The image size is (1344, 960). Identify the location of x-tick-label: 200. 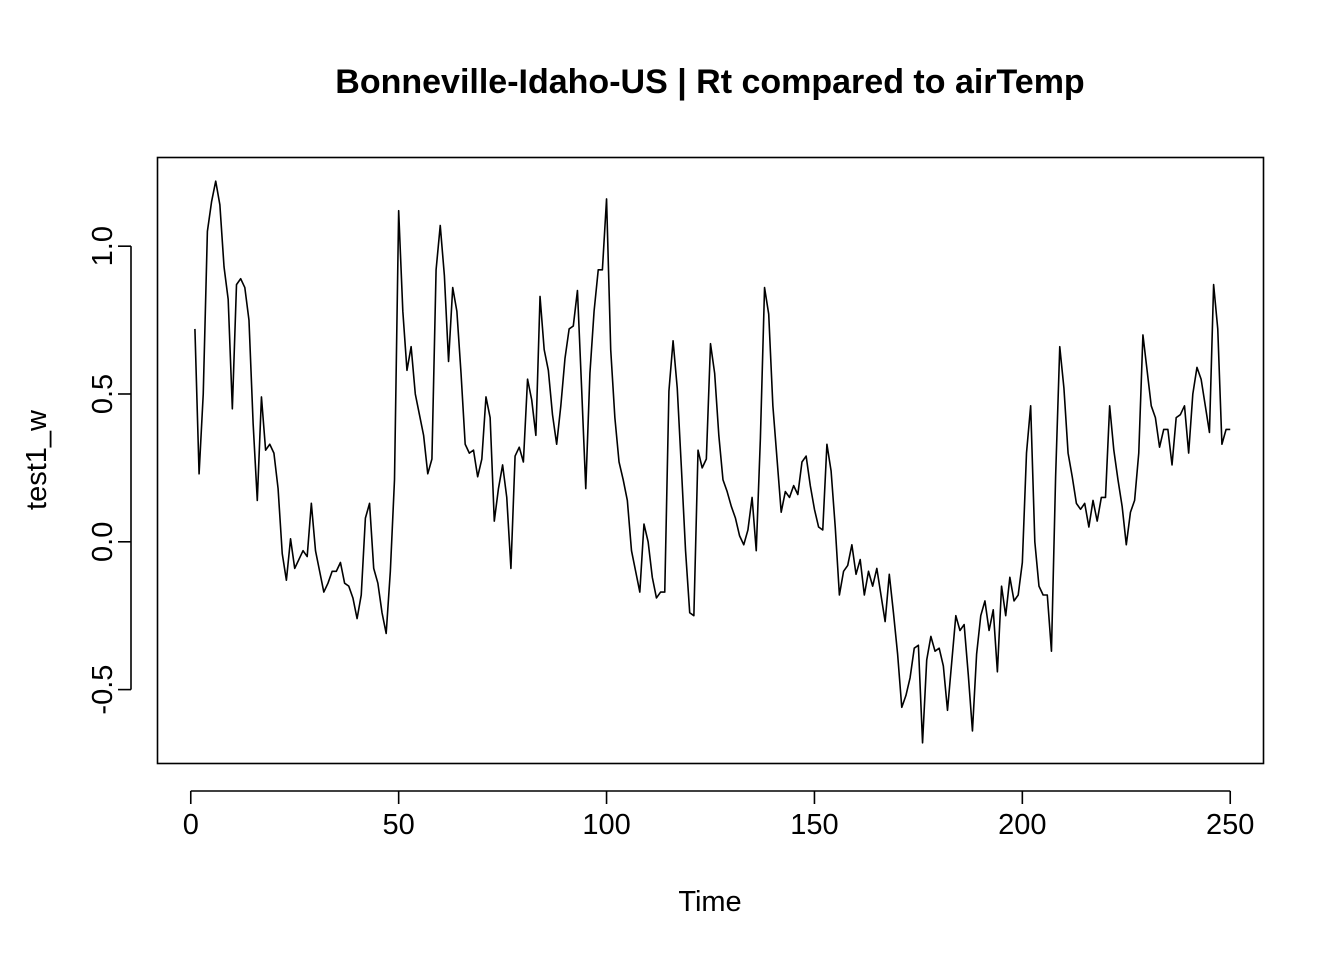
(1022, 825).